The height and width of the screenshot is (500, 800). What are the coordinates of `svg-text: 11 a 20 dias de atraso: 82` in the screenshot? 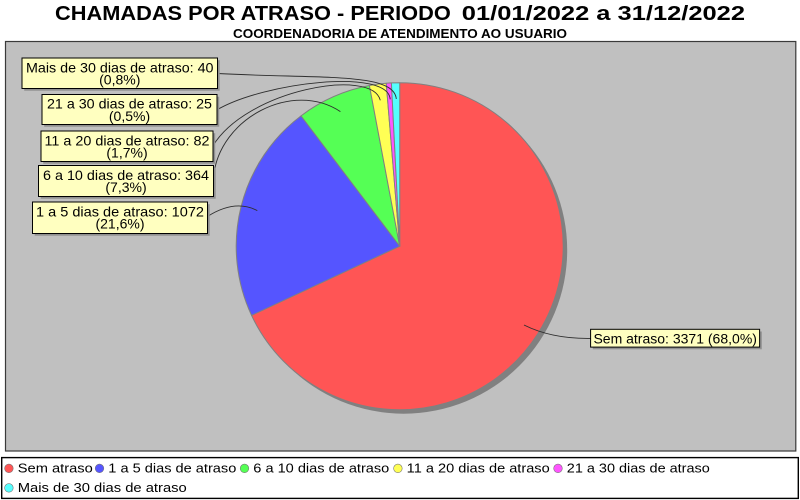 It's located at (127, 140).